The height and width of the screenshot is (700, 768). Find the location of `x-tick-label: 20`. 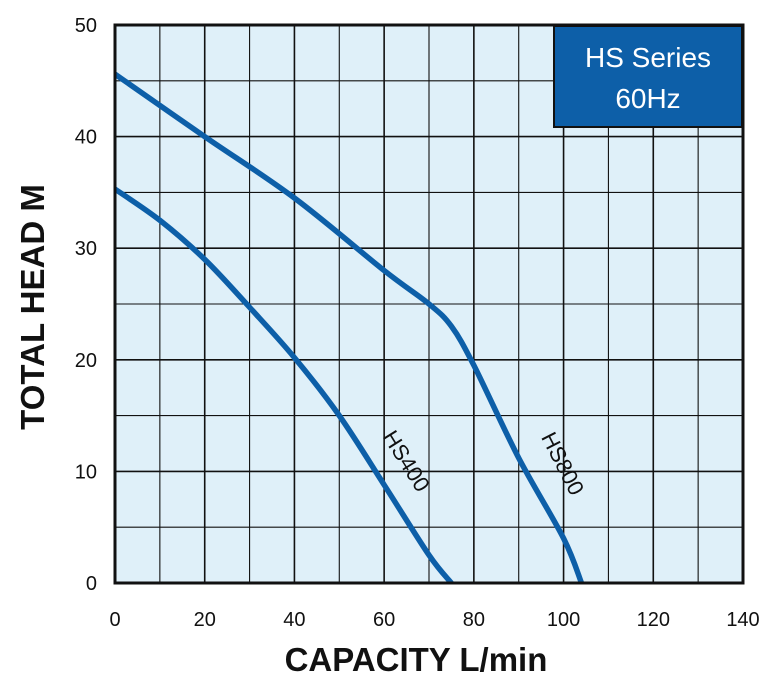

x-tick-label: 20 is located at coordinates (205, 620).